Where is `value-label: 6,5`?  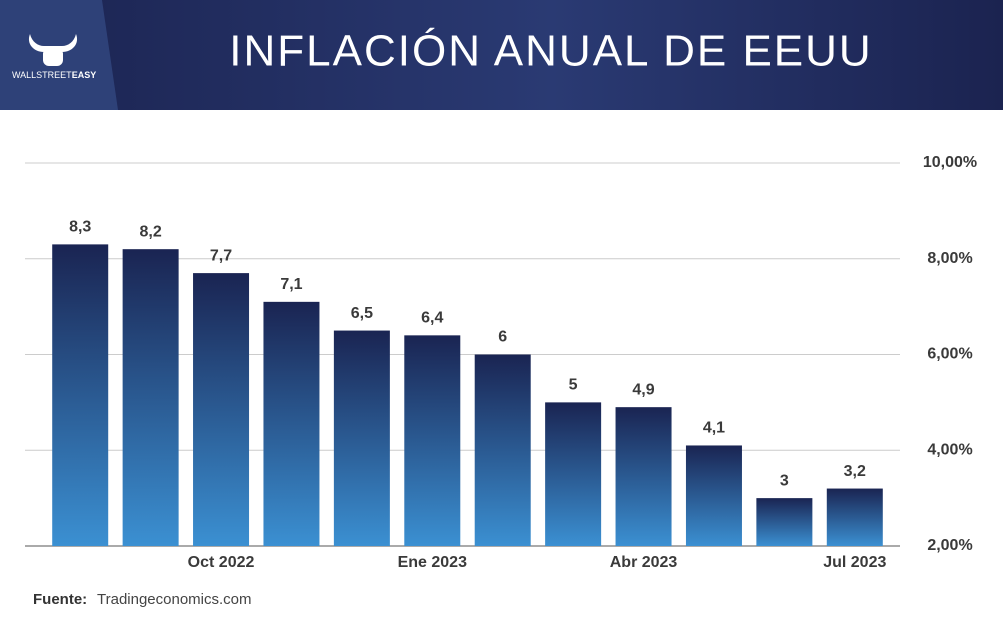 value-label: 6,5 is located at coordinates (362, 313).